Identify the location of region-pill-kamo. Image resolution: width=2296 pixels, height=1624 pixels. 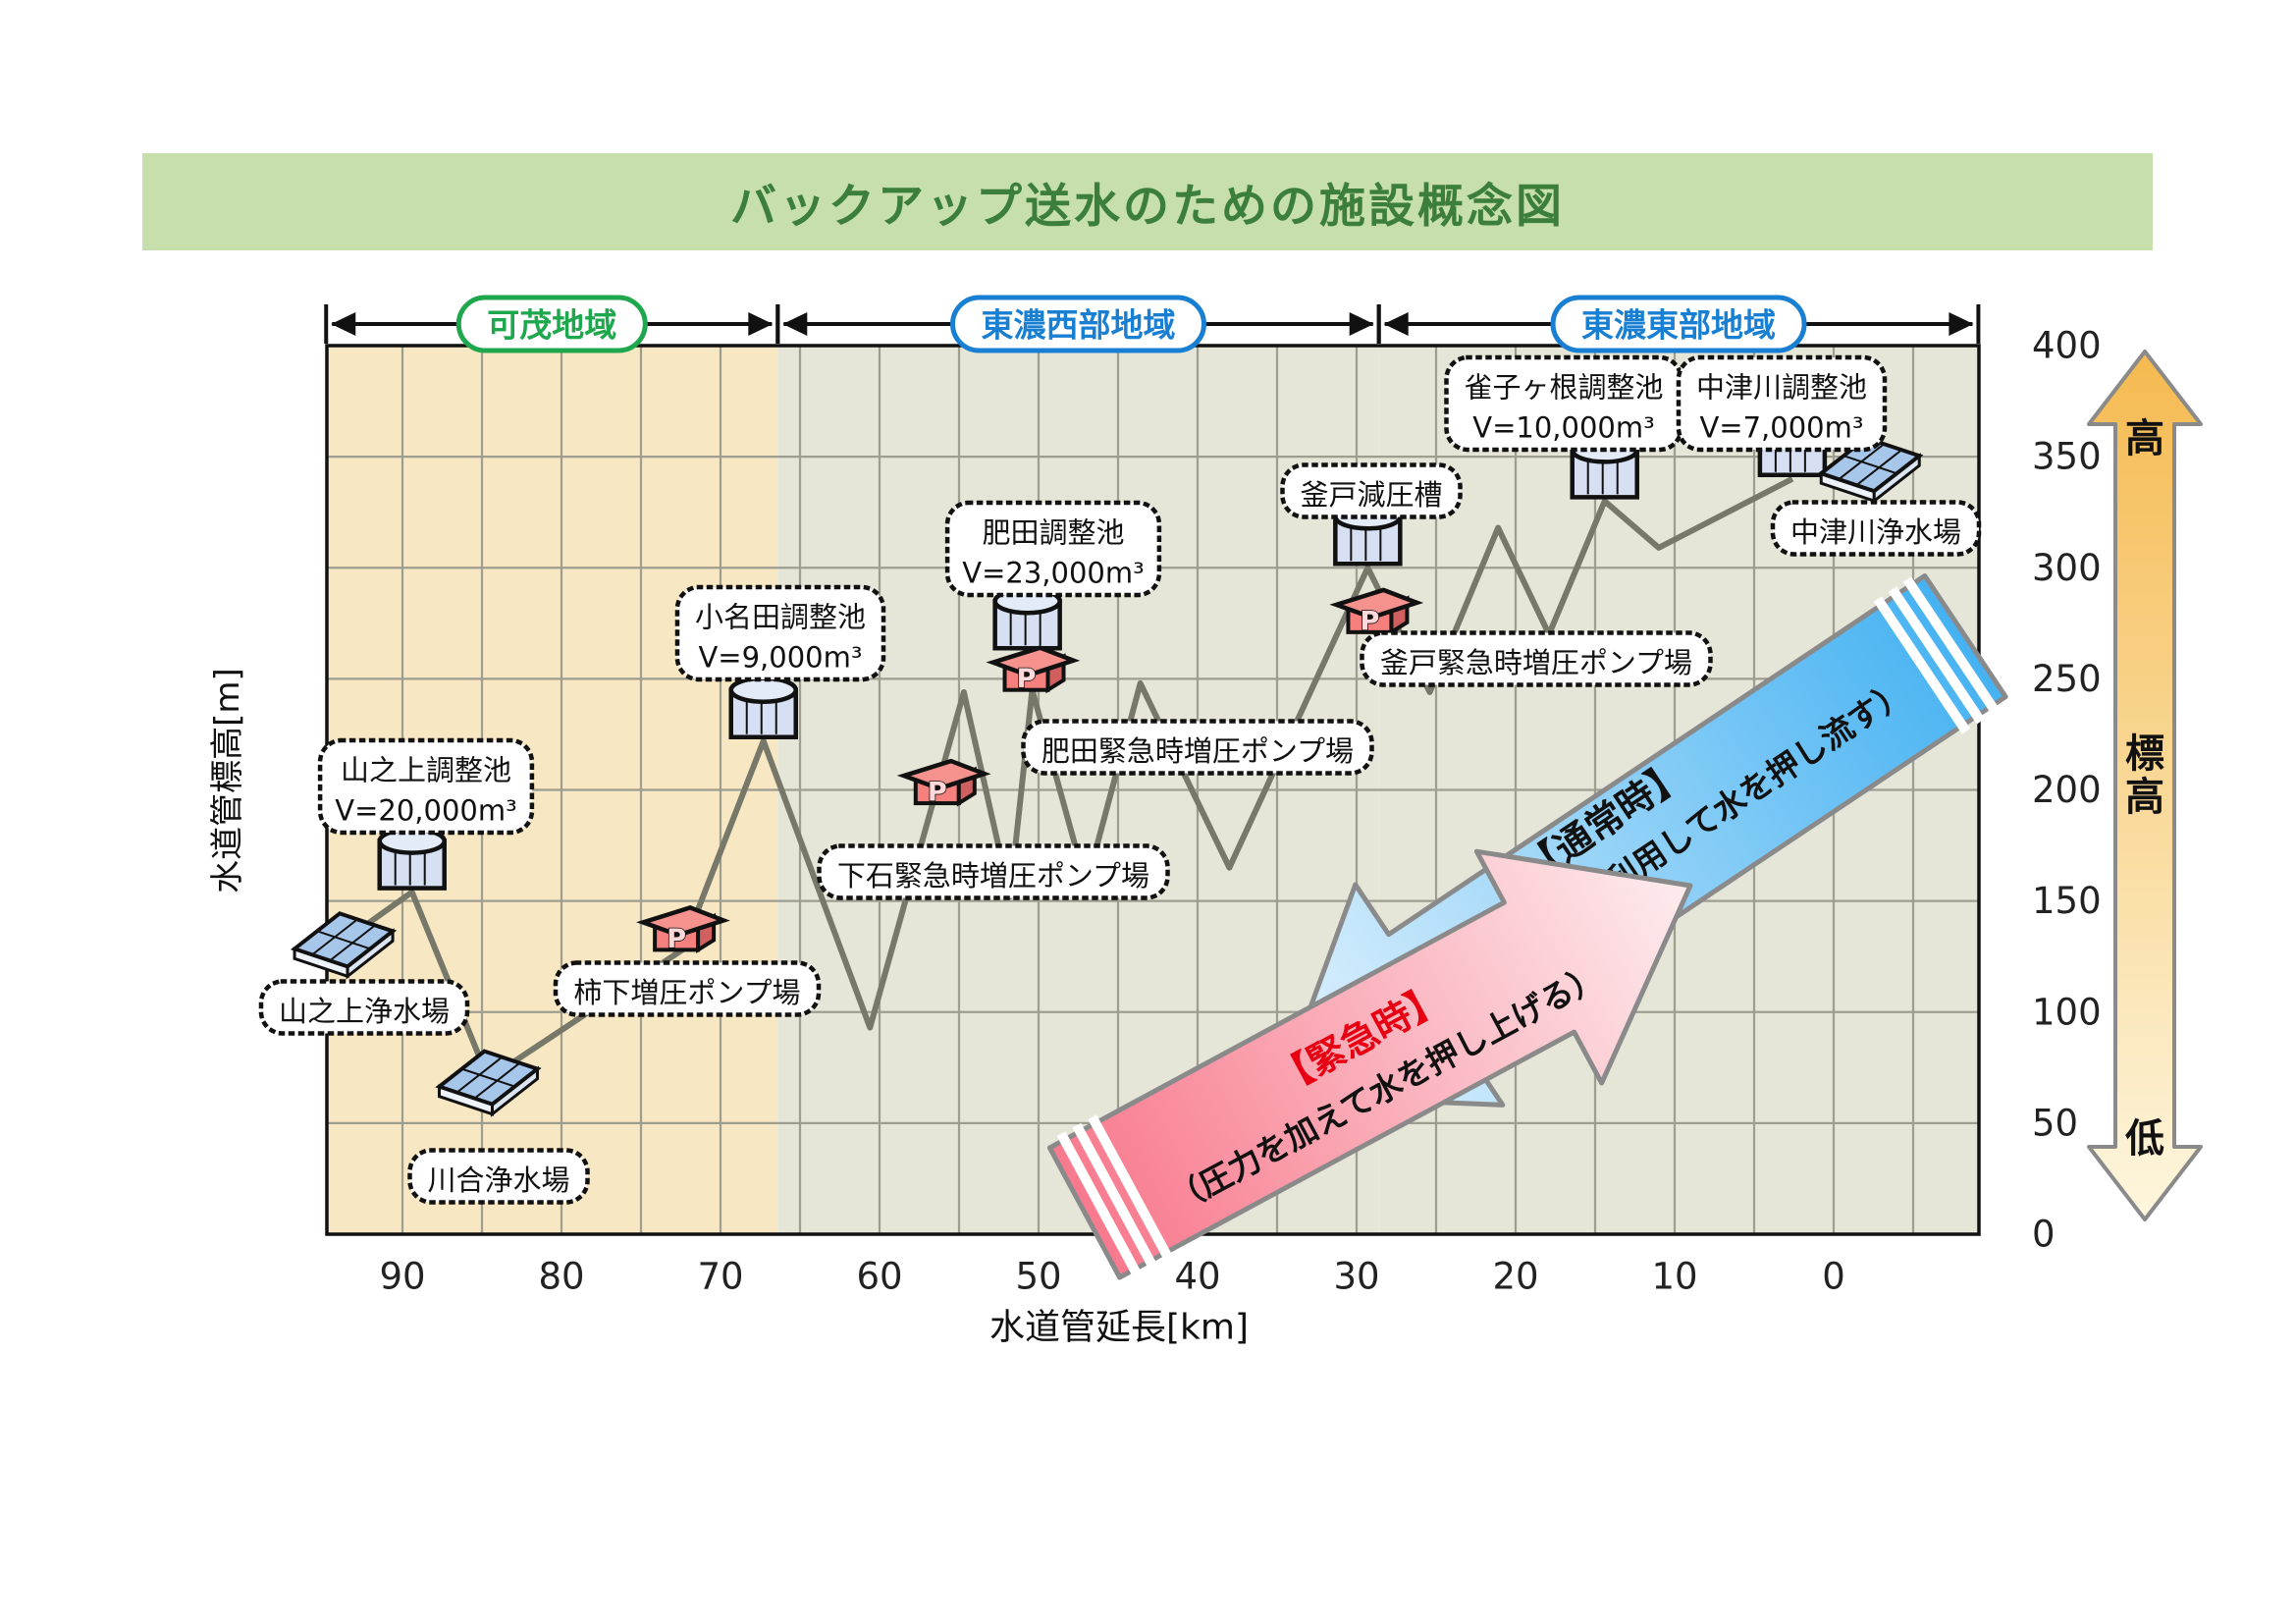
(551, 324).